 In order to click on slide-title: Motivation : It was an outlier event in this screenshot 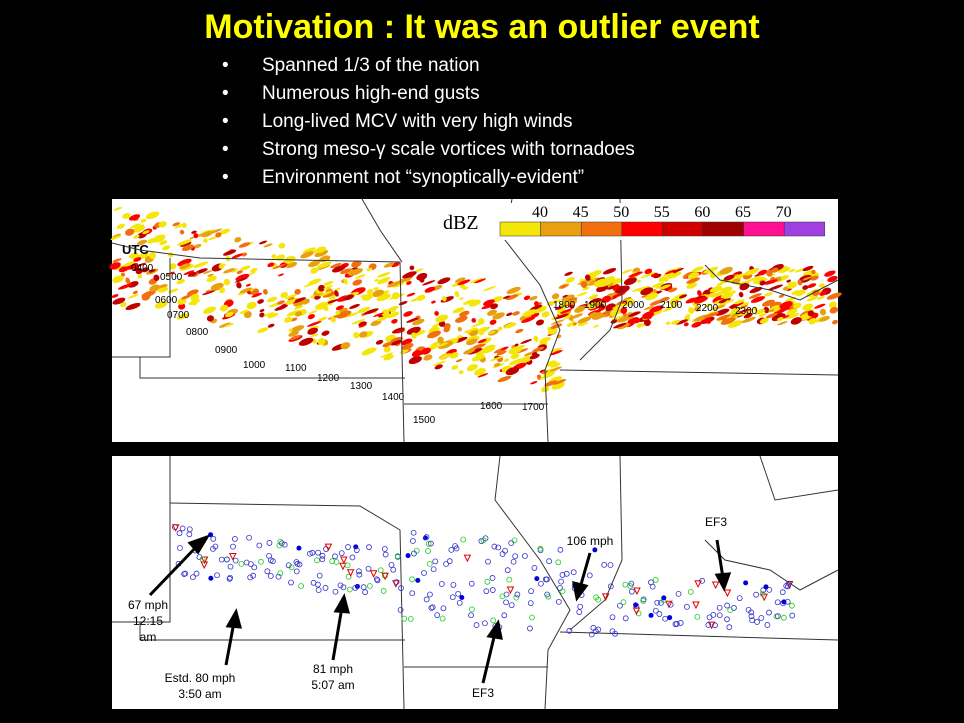, I will do `click(482, 27)`.